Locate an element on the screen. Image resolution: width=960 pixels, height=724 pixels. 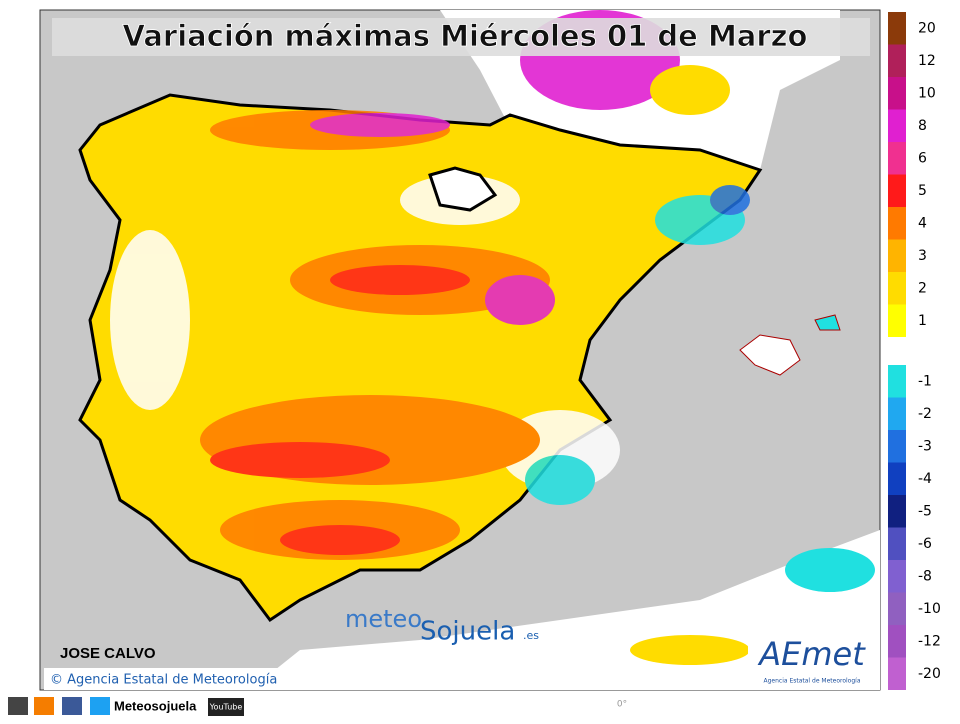
copyright-box is located at coordinates (166, 679).